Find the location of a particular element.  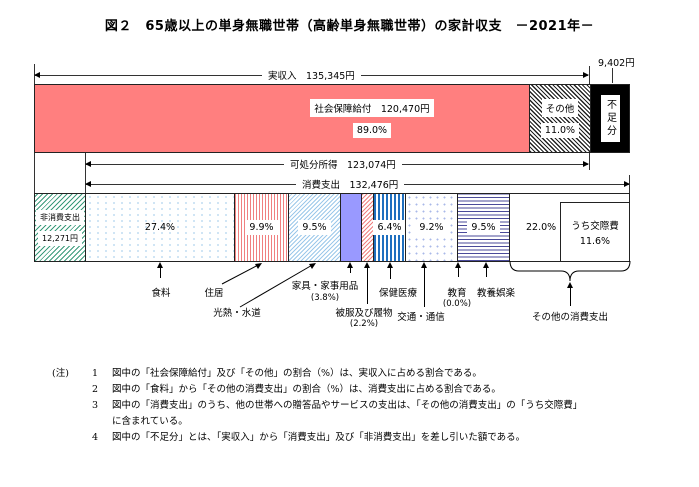

furniture-pointer is located at coordinates (350, 267).